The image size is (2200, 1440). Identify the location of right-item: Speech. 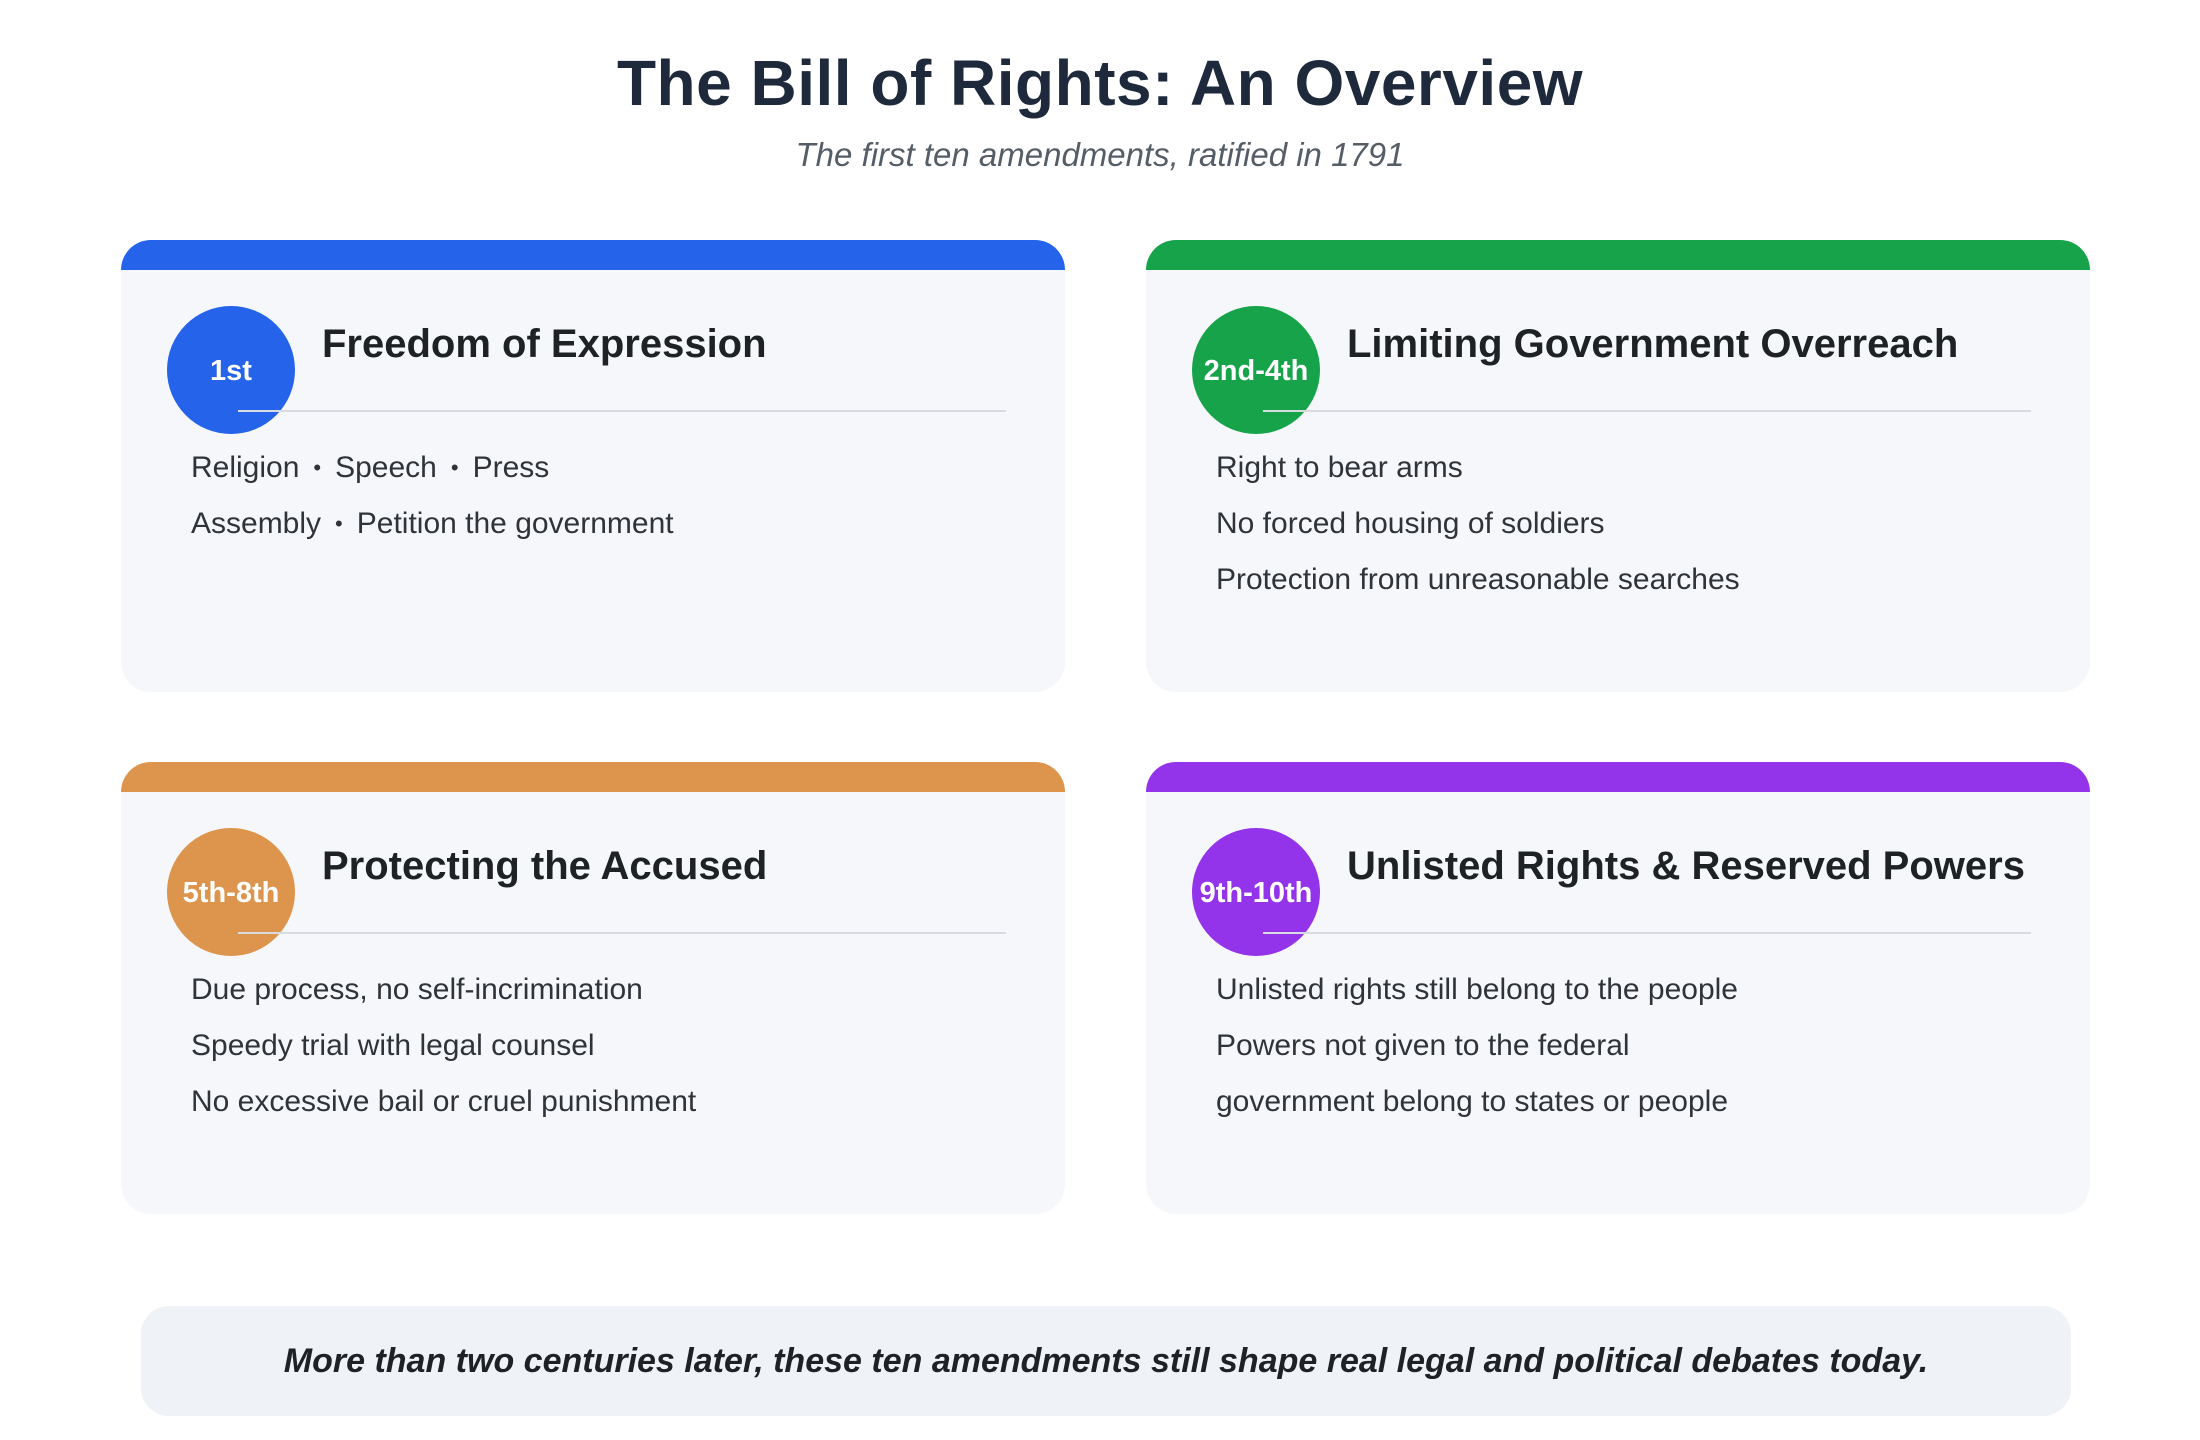
(386, 467).